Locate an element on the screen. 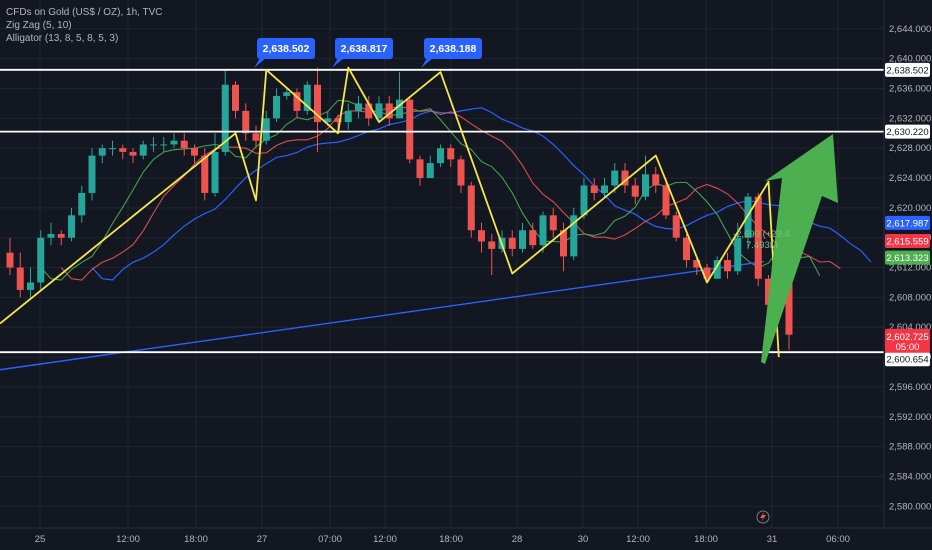  price-label-text-1: 2,630.220 is located at coordinates (907, 132).